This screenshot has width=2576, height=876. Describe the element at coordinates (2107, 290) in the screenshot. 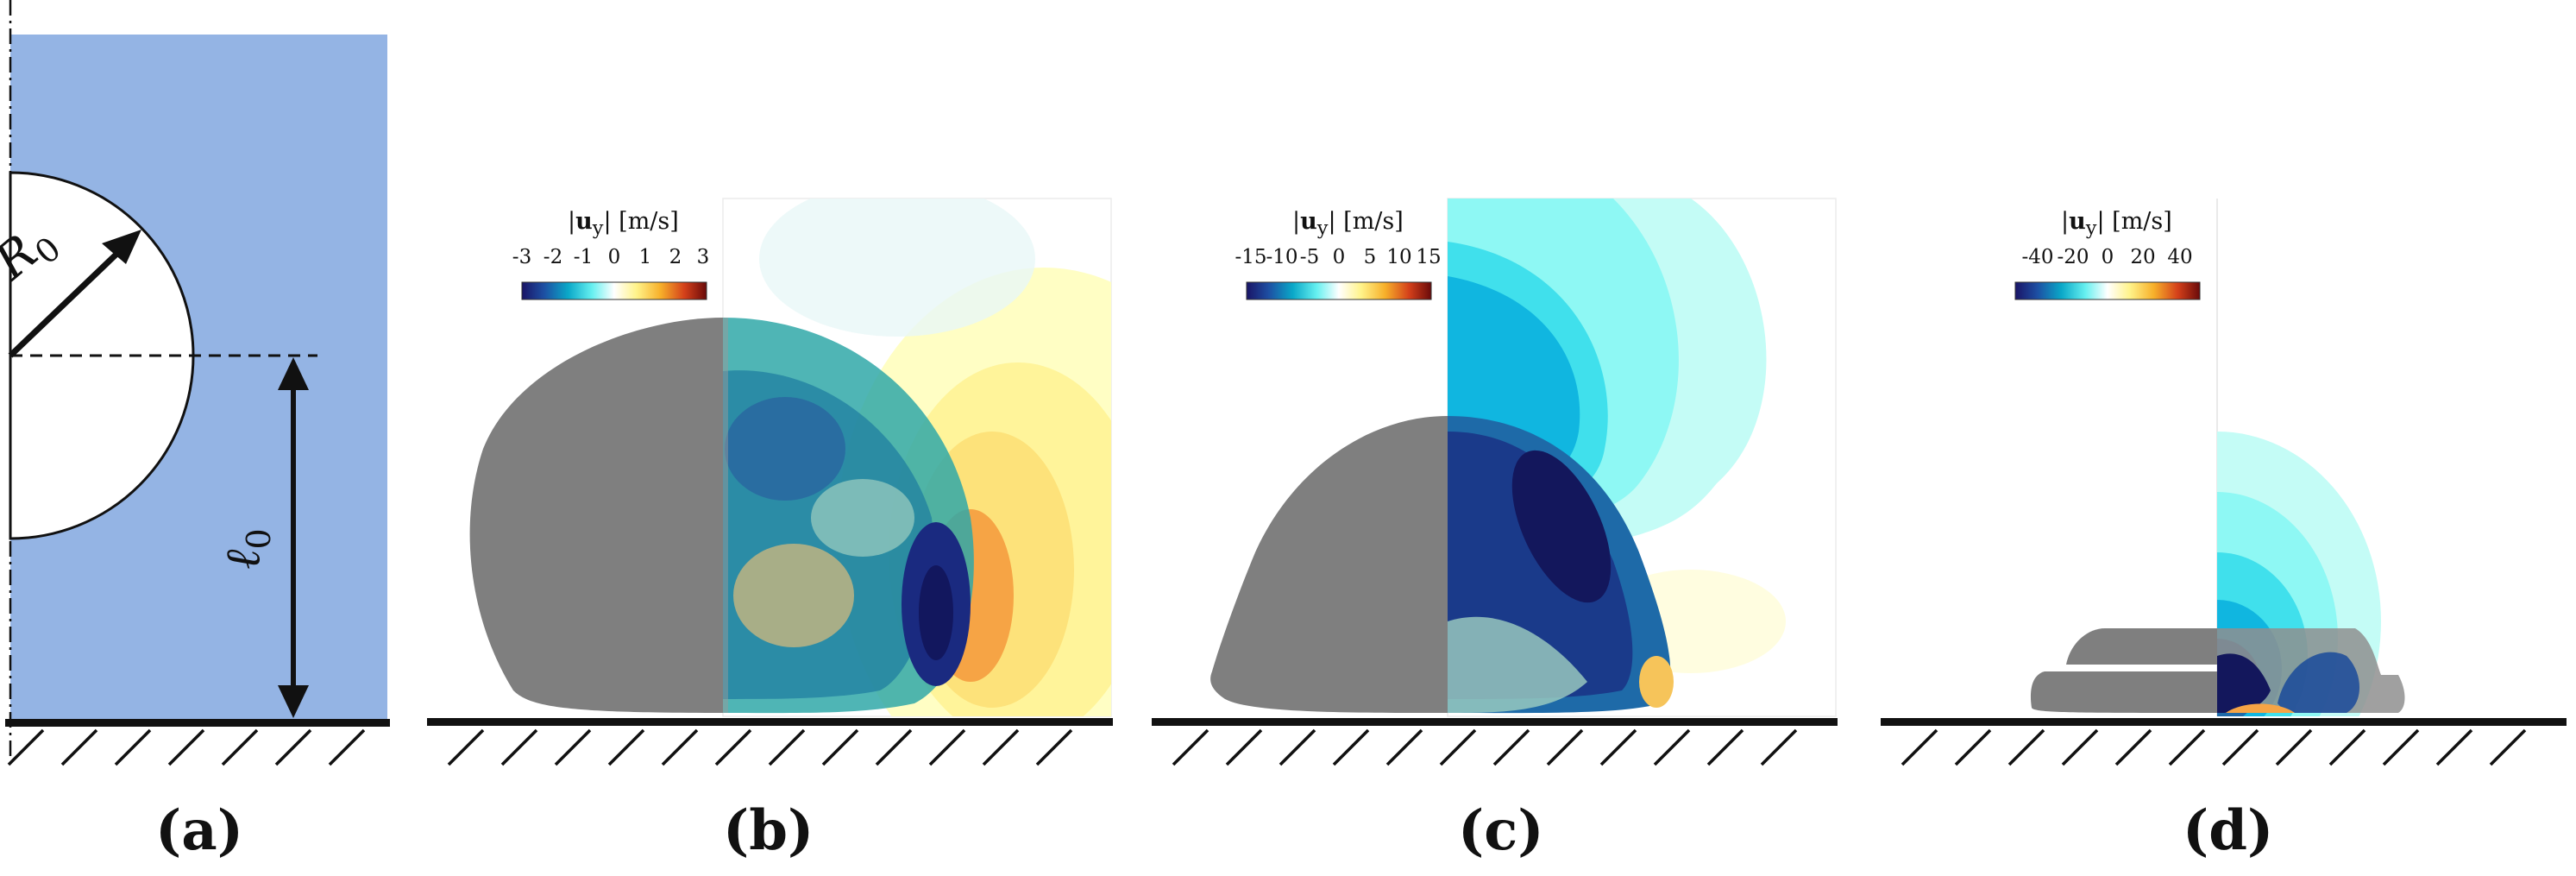

I see `colorbar-d` at that location.